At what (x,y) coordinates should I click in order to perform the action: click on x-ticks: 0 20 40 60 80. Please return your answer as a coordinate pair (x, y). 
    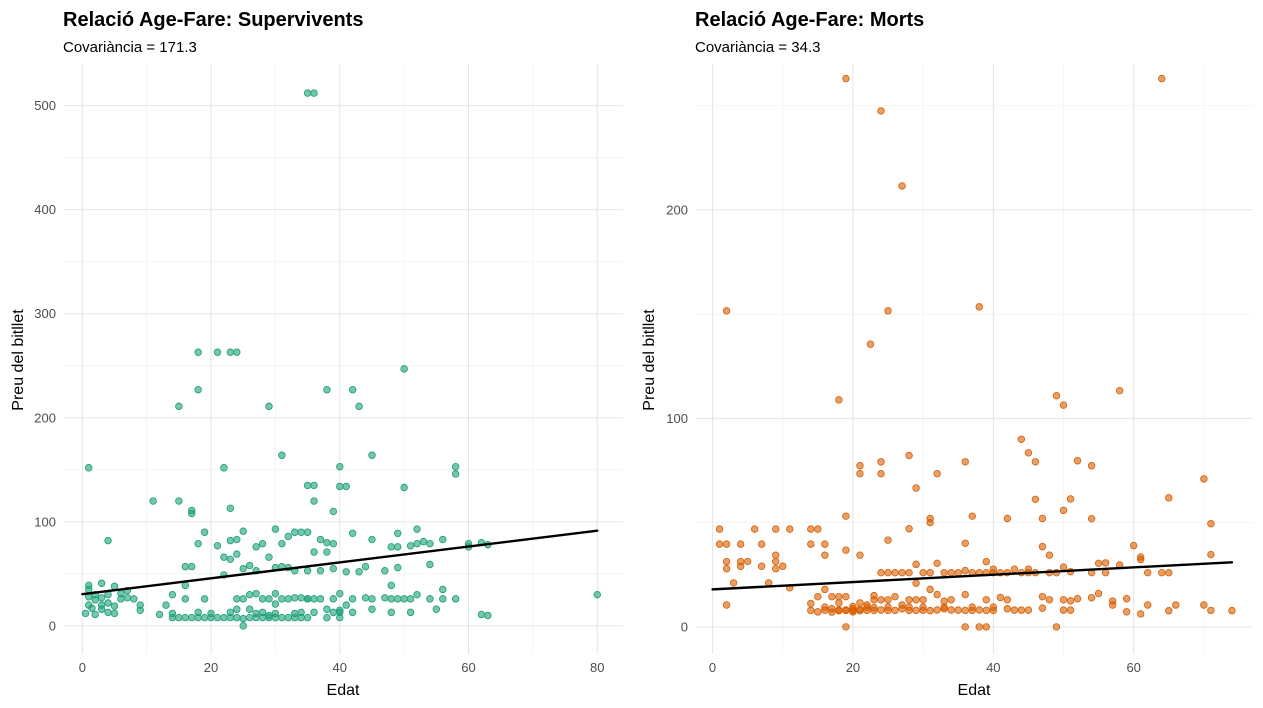
    Looking at the image, I should click on (342, 667).